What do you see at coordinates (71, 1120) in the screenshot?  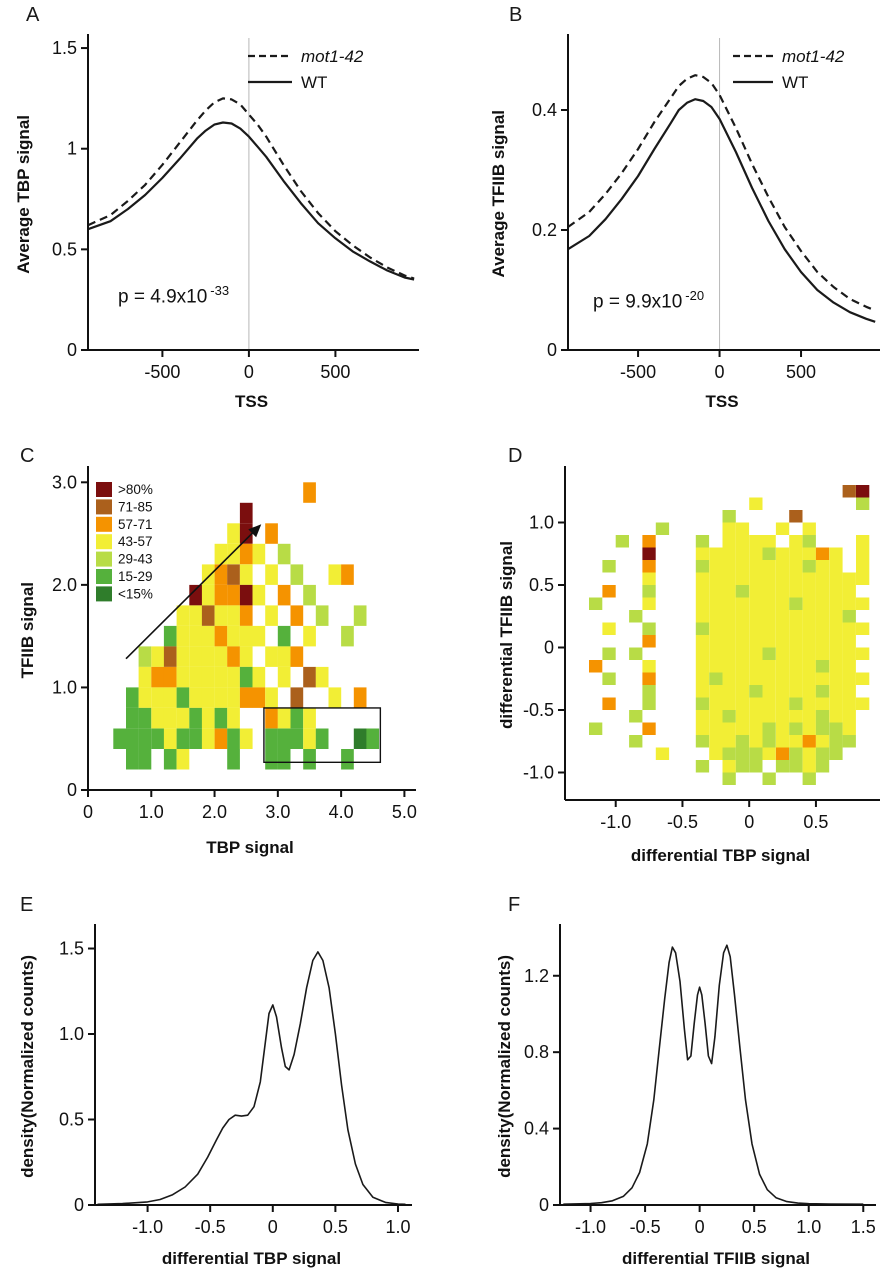 I see `y-tick-label: 0.5` at bounding box center [71, 1120].